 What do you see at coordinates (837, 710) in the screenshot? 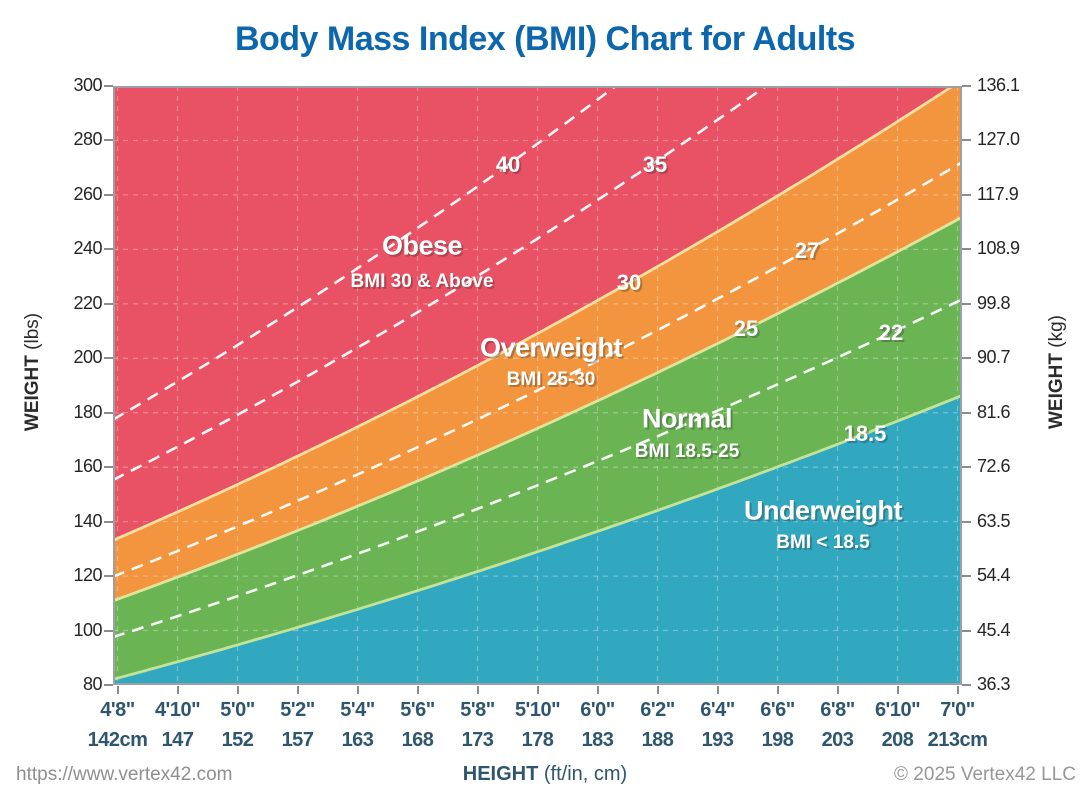
I see `x-tick-label-ftin: 6'8"` at bounding box center [837, 710].